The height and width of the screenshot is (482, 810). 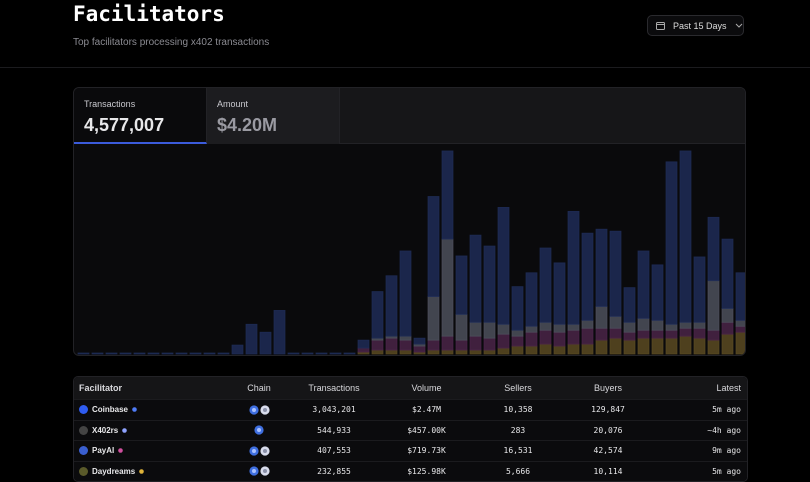 I want to click on tab-amount: Amount $4.20M, so click(x=273, y=116).